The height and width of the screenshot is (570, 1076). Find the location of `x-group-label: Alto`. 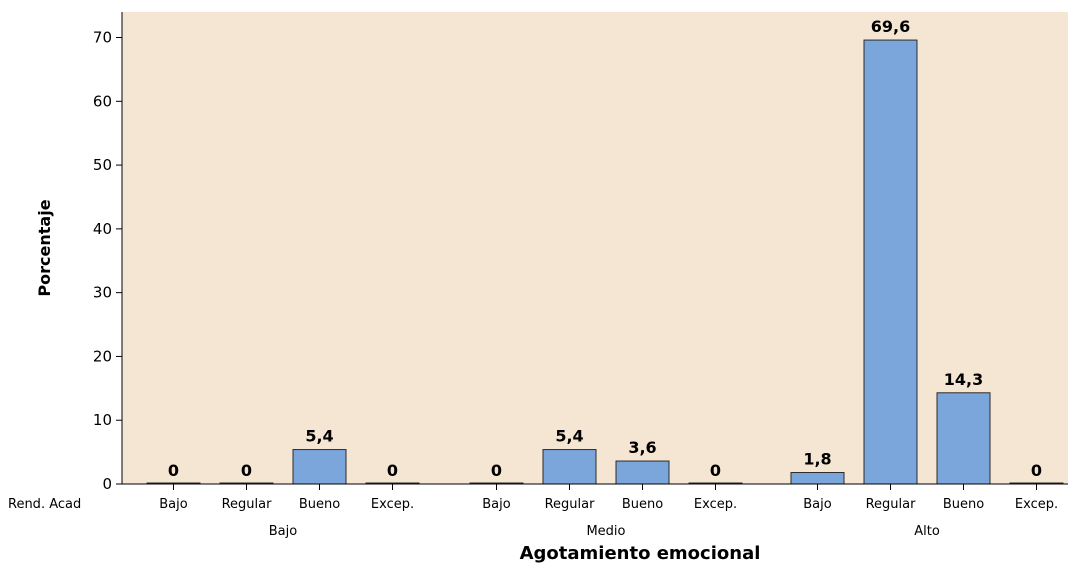

x-group-label: Alto is located at coordinates (927, 531).